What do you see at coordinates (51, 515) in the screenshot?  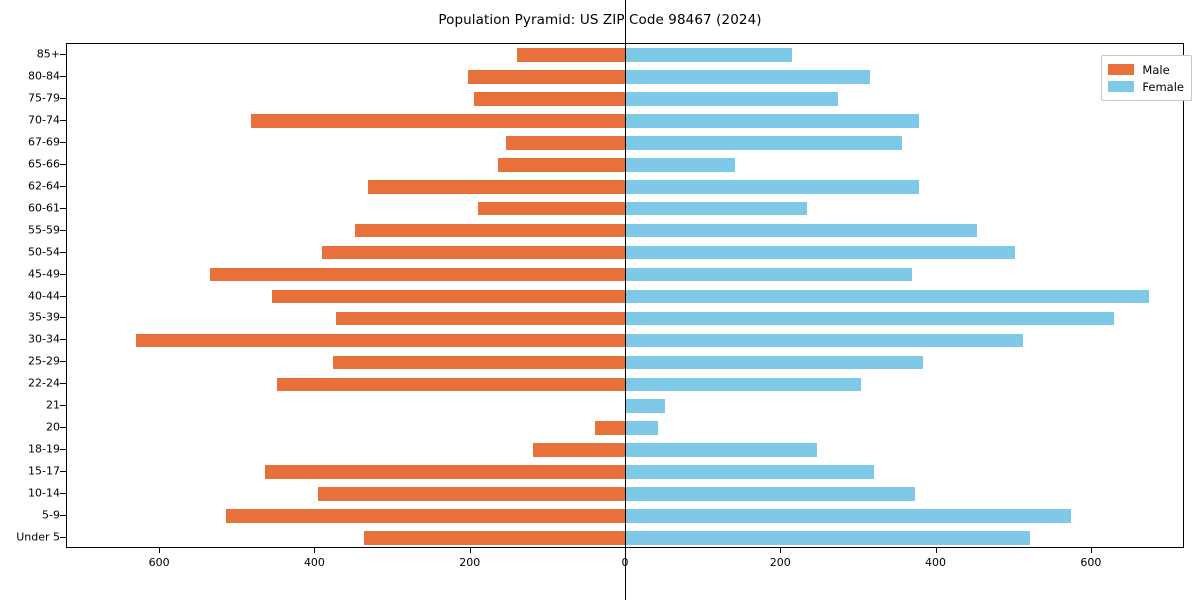 I see `y-tick-label: 5-9` at bounding box center [51, 515].